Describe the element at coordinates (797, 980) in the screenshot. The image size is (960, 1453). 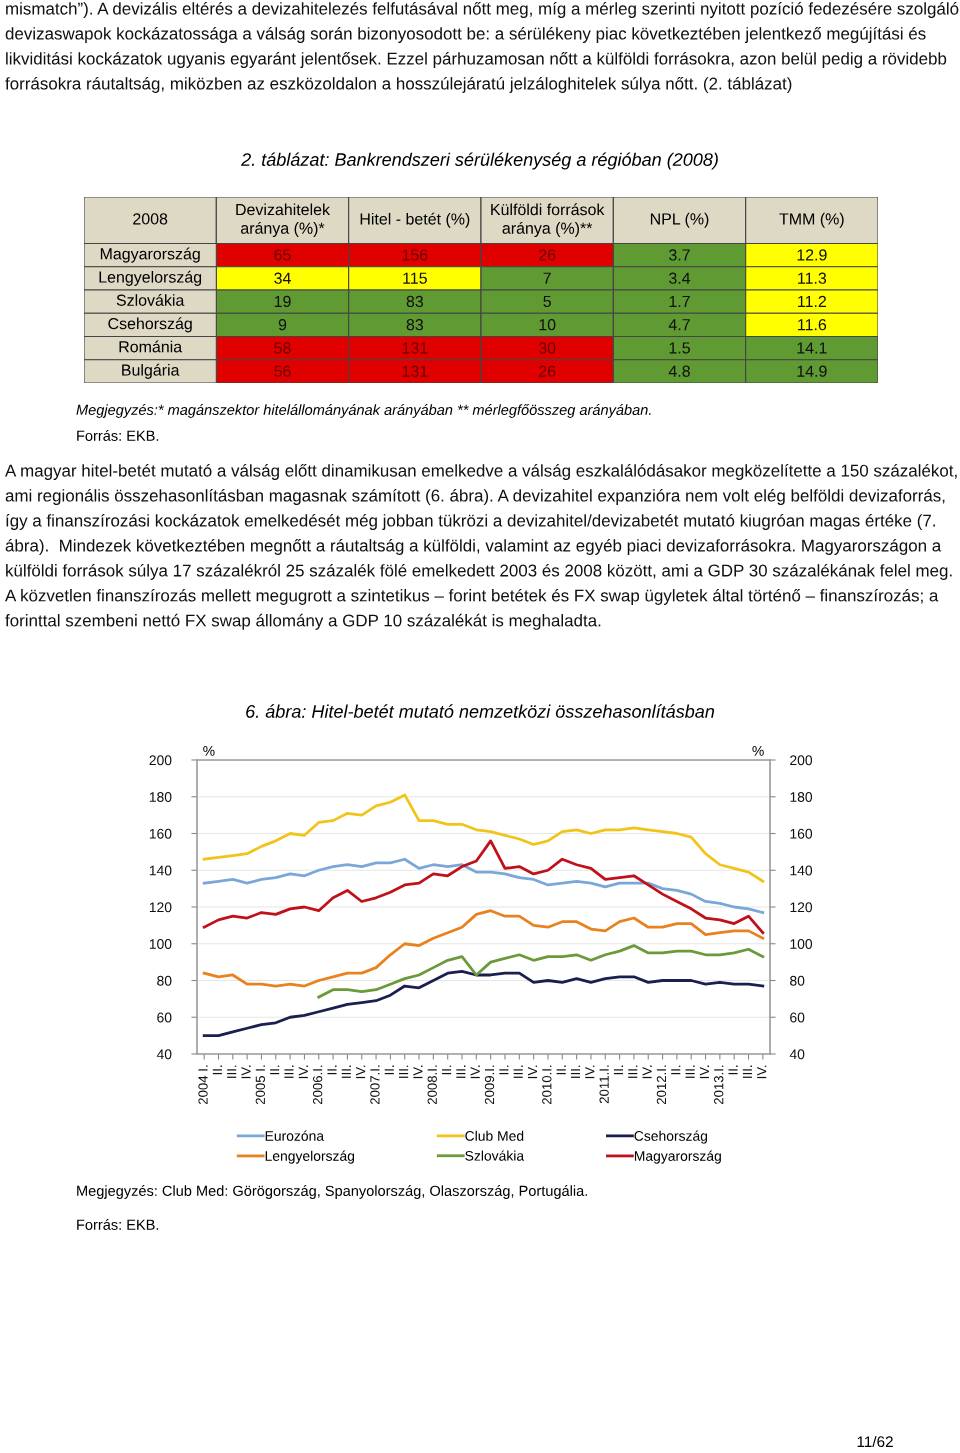
I see `y2-tick-label: 80` at that location.